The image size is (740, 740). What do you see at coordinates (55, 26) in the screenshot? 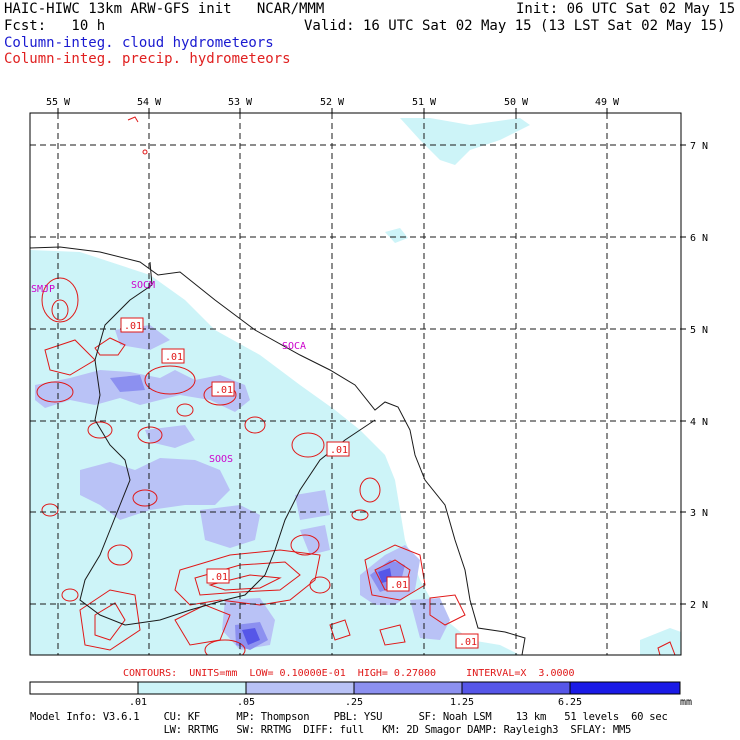
I see `forecast-hour: Fcst: 10 h` at bounding box center [55, 26].